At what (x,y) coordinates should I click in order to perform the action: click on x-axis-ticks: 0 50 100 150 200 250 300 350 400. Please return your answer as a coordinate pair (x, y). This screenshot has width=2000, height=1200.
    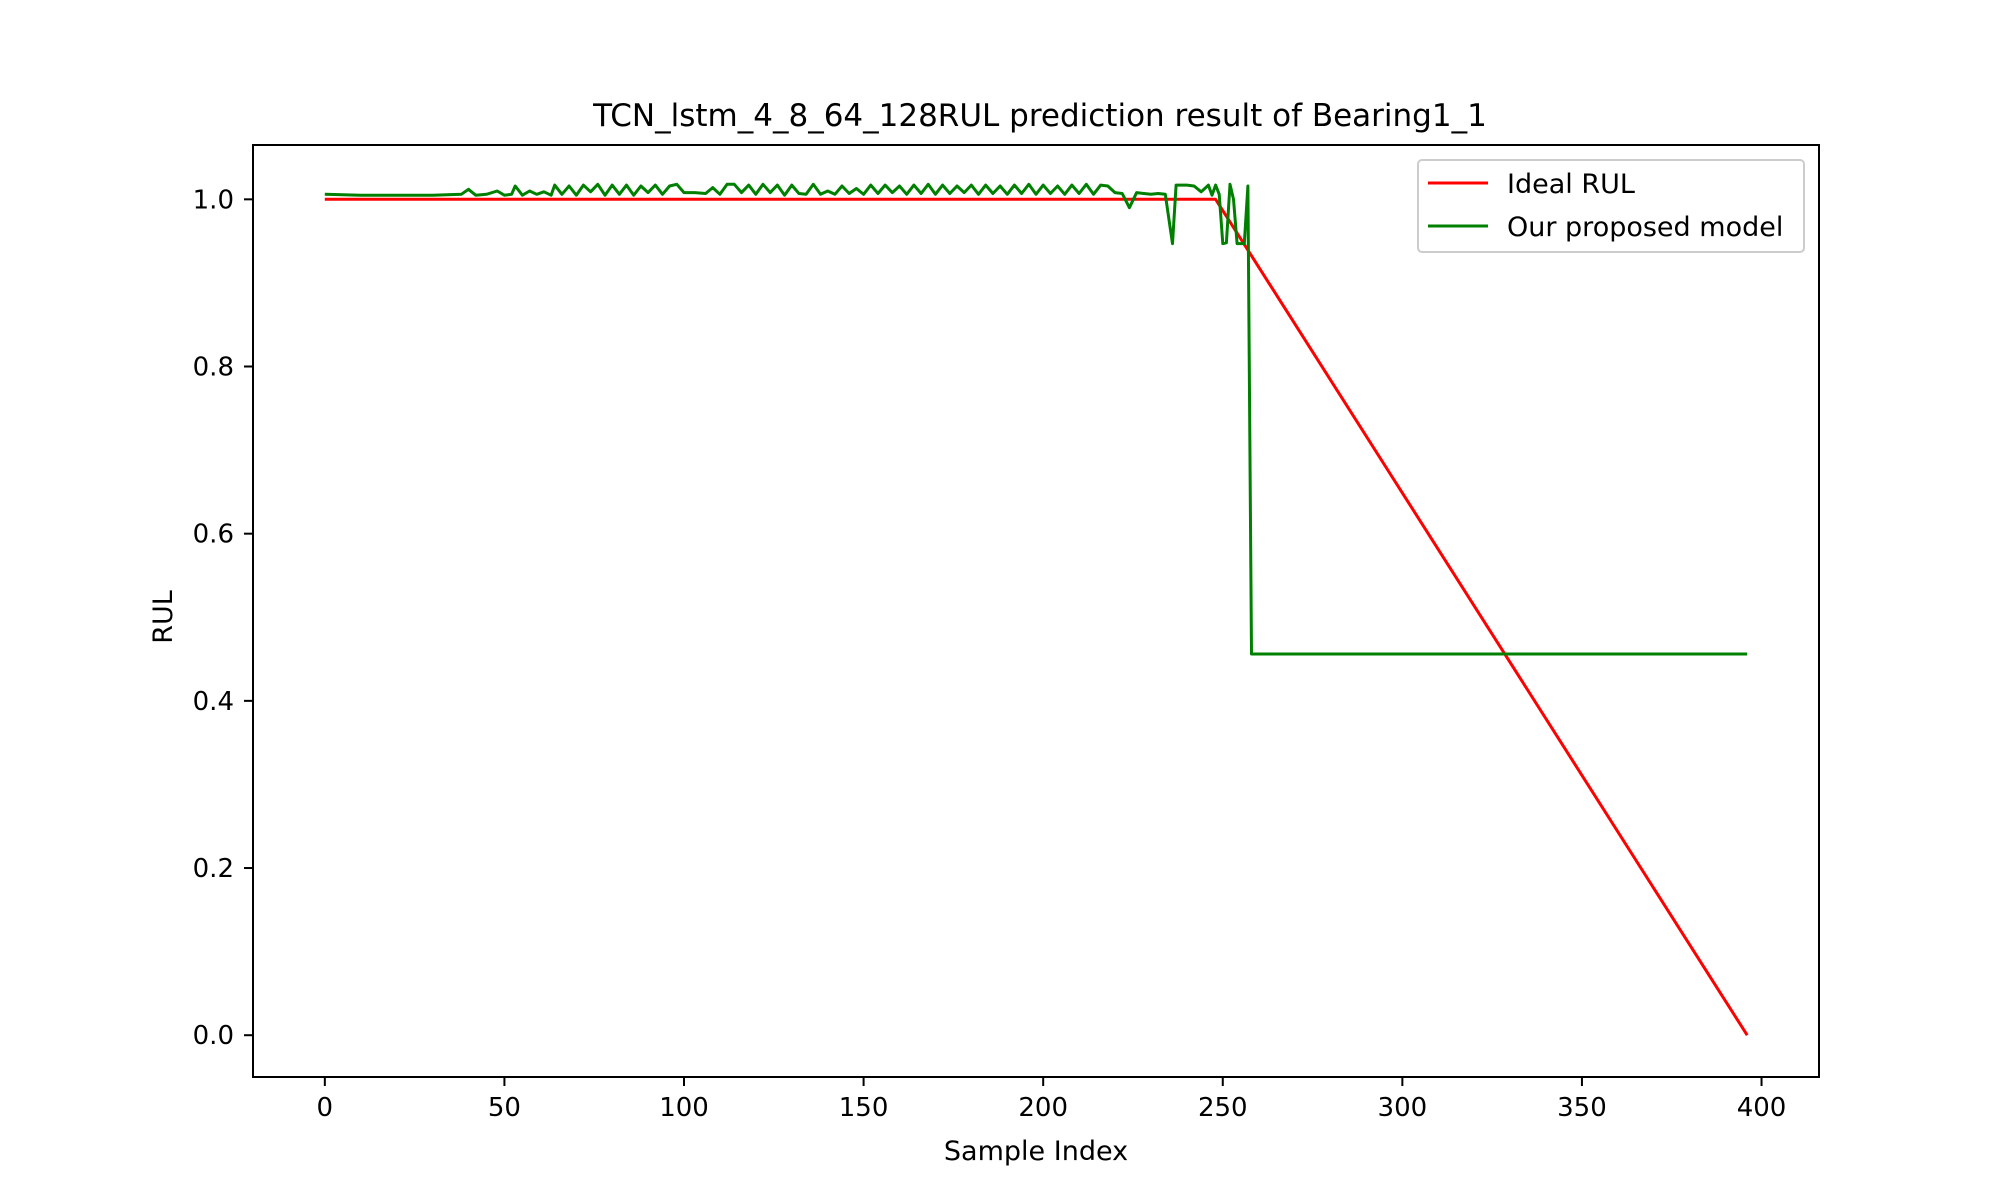
    Looking at the image, I should click on (1052, 1100).